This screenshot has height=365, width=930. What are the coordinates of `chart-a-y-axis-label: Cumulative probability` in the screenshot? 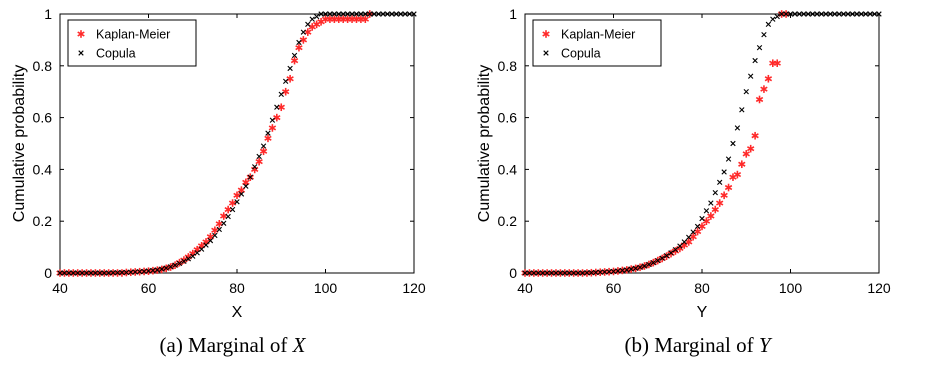 It's located at (19, 143).